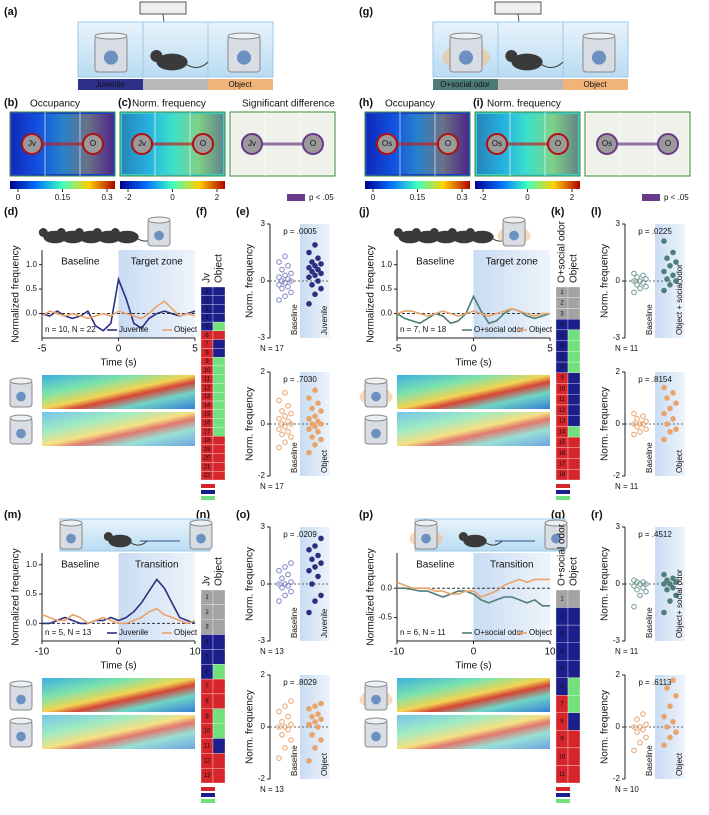  I want to click on row-number: 1, so click(207, 598).